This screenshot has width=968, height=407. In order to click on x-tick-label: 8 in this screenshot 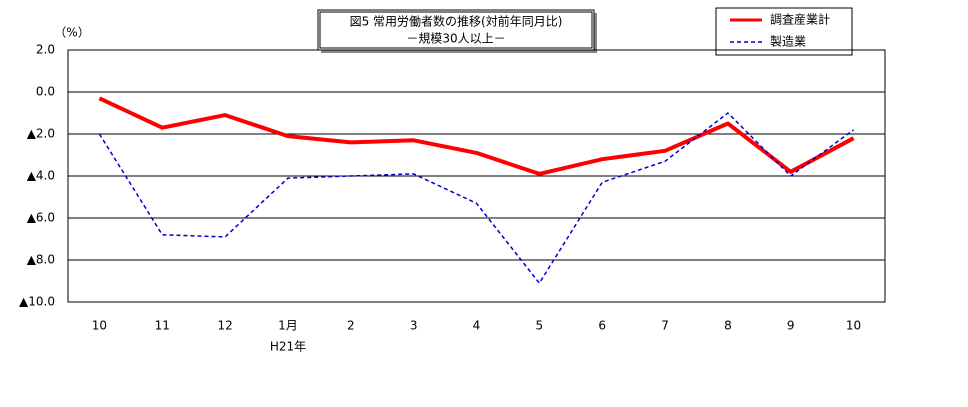, I will do `click(728, 326)`.